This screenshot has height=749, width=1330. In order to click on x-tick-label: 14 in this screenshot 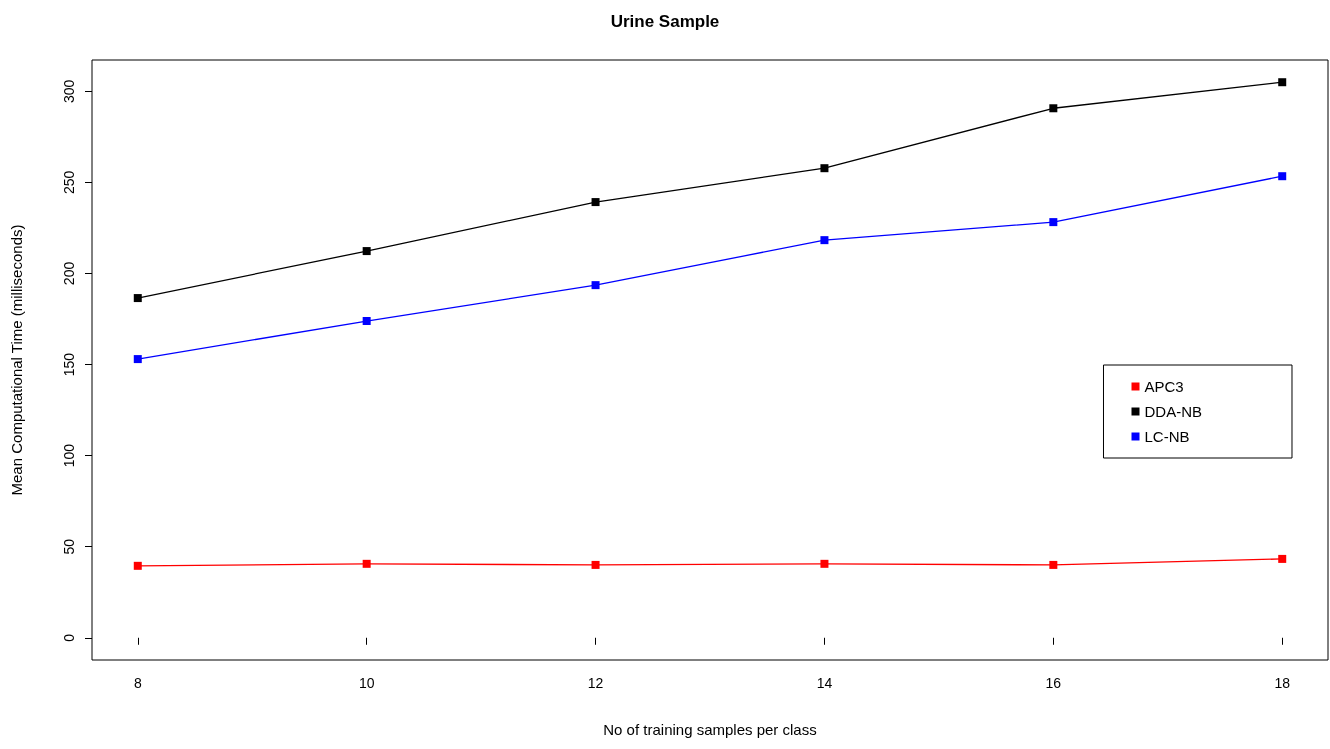, I will do `click(824, 683)`.